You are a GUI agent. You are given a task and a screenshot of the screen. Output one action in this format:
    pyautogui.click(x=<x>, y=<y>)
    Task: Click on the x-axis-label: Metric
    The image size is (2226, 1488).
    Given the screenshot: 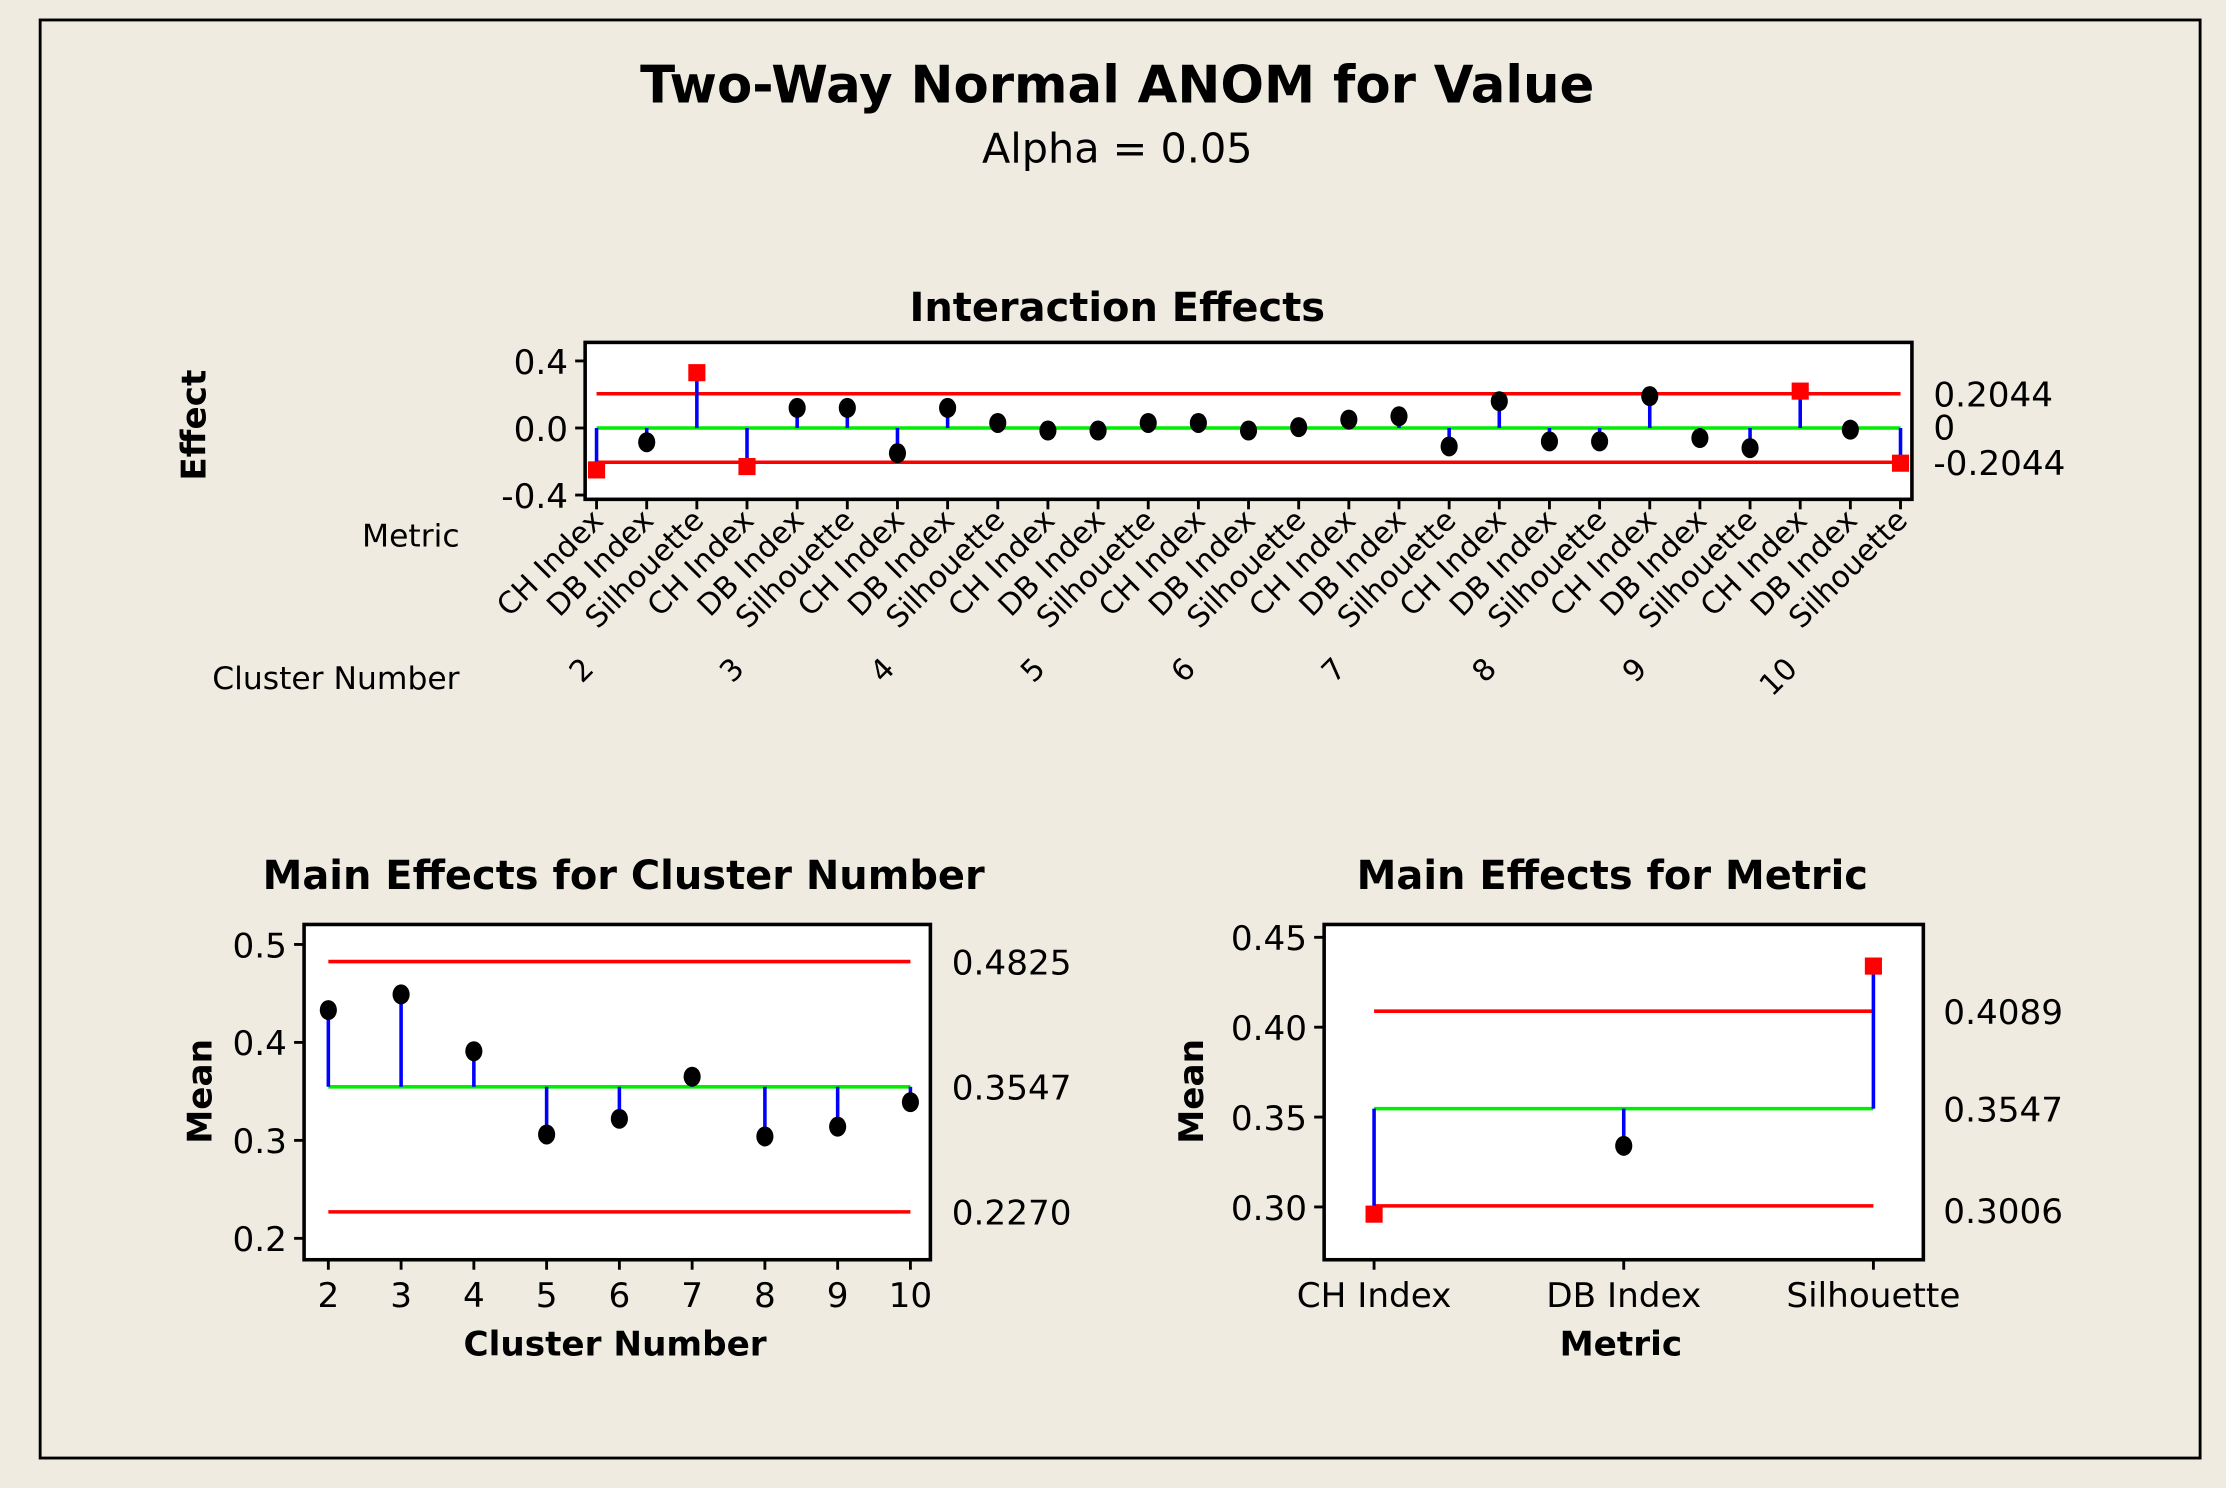 What is the action you would take?
    pyautogui.click(x=1621, y=1344)
    